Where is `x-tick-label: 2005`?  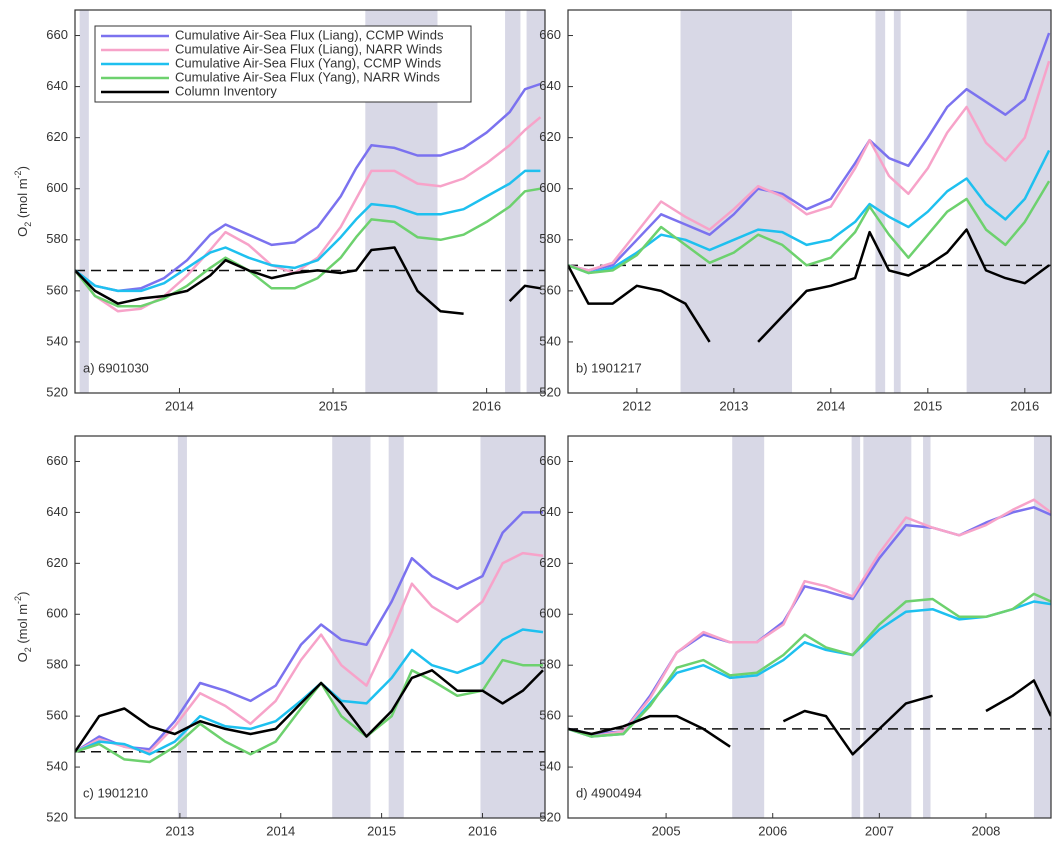
x-tick-label: 2005 is located at coordinates (666, 830).